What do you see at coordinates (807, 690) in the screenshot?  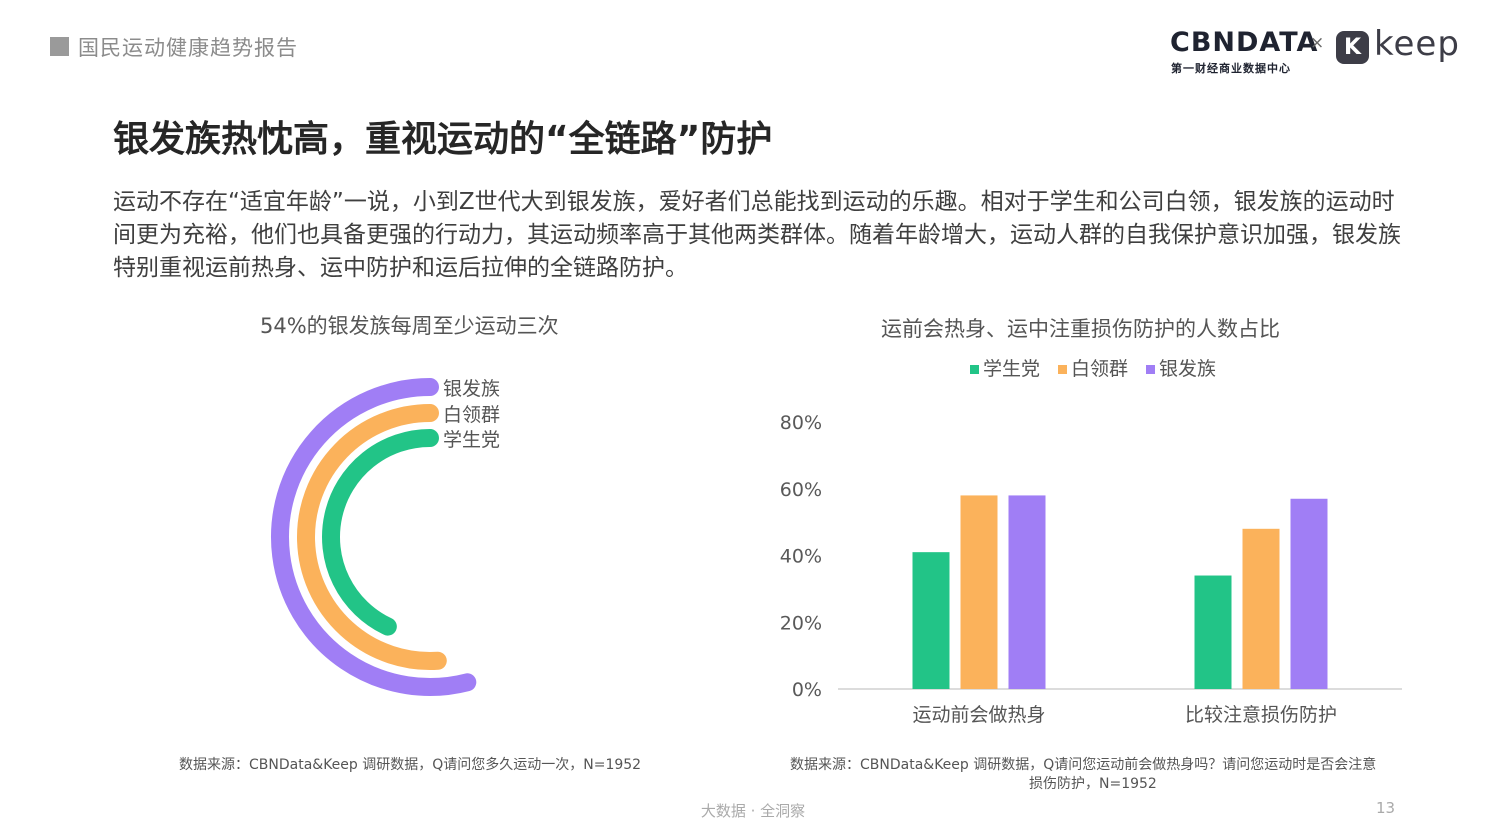 I see `y-tick-label: 0%` at bounding box center [807, 690].